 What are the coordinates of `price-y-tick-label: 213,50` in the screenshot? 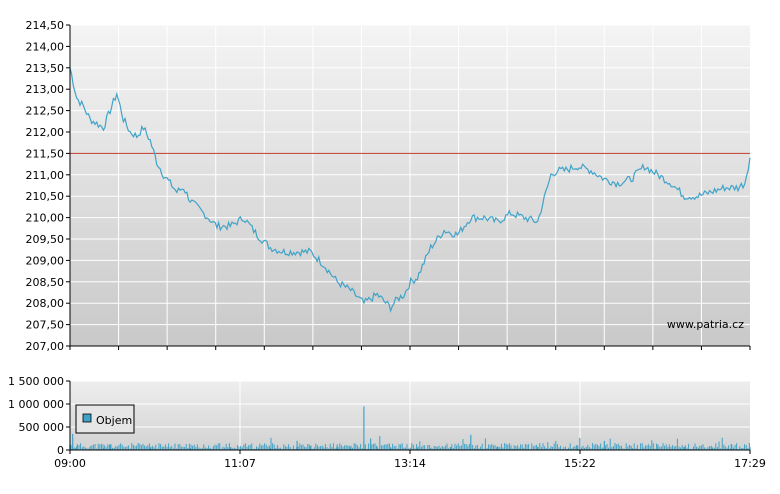 It's located at (45, 68).